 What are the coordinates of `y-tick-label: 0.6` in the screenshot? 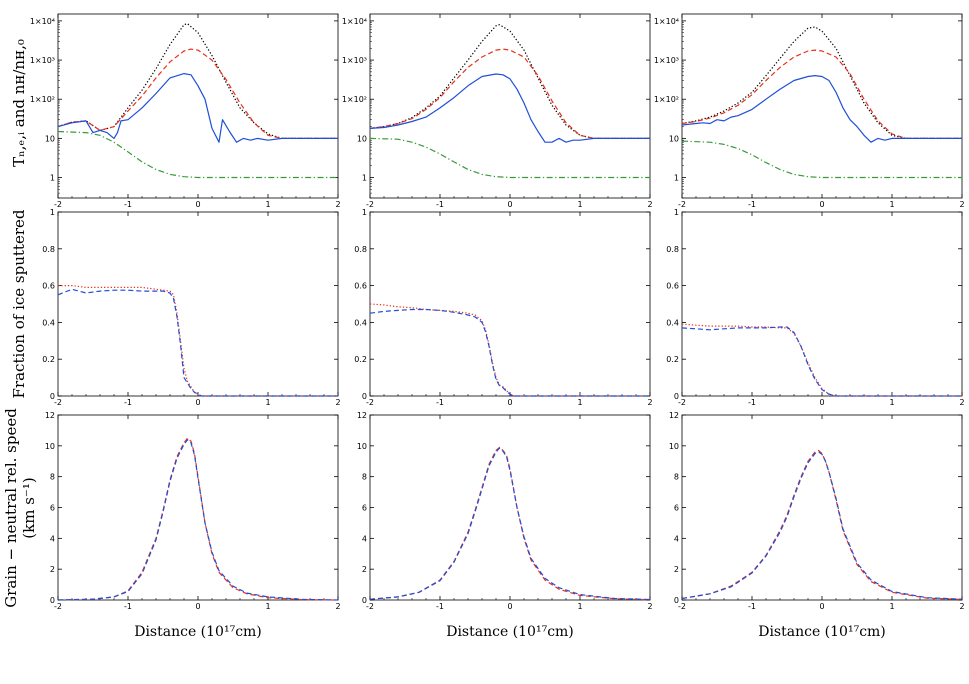 It's located at (672, 286).